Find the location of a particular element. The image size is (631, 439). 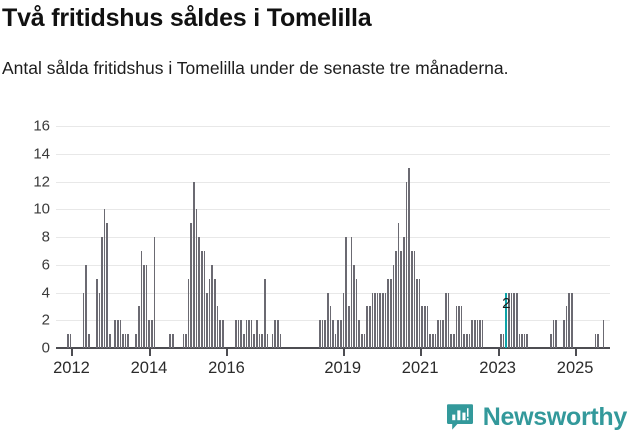

x-axis-tick-label: 2012 is located at coordinates (71, 368).